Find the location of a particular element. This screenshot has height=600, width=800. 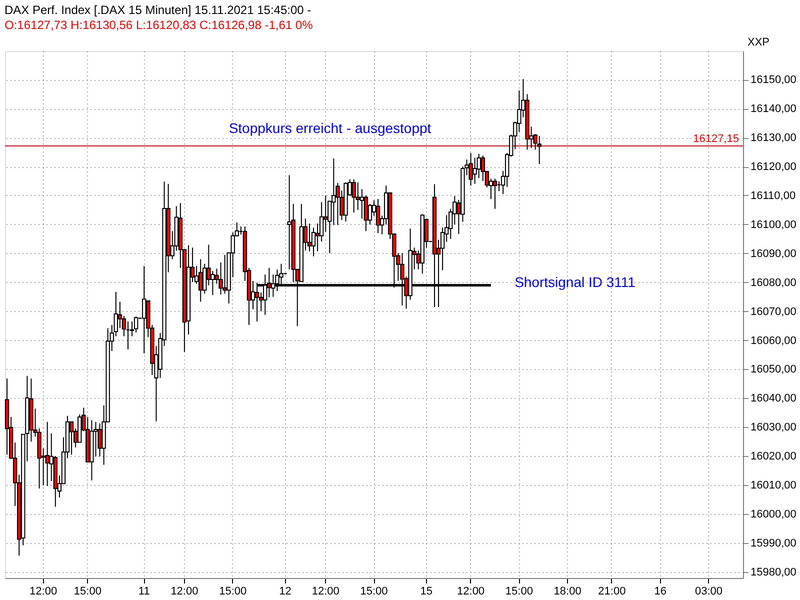

x-tick-label: 21:00 is located at coordinates (612, 592).